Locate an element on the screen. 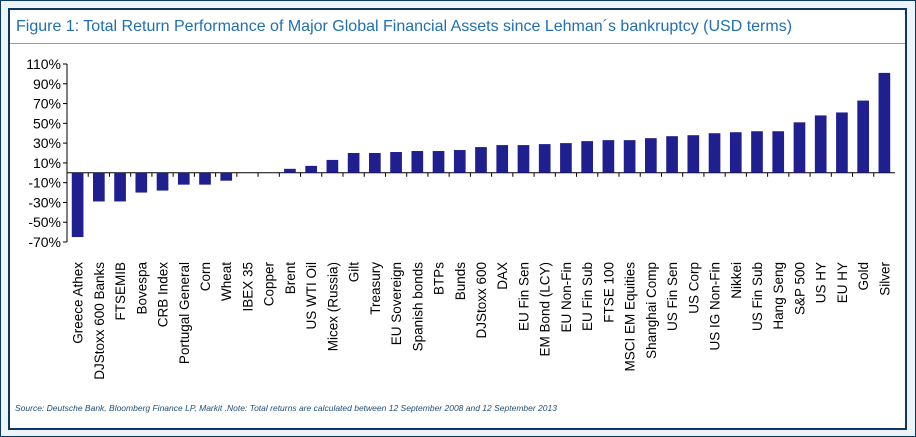 This screenshot has width=916, height=437. category-label: FTSEMIB is located at coordinates (120, 291).